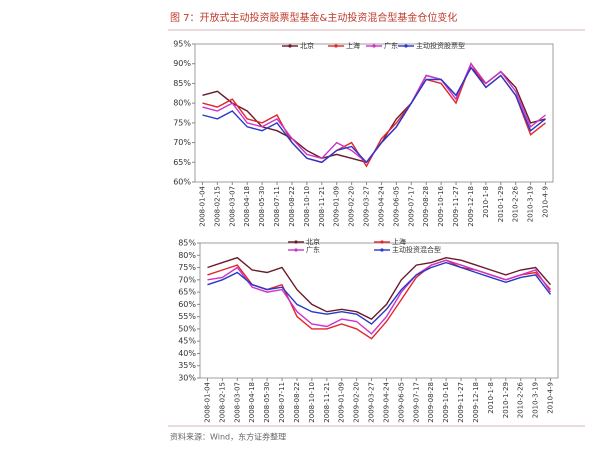  I want to click on y-tick-label: 40%, so click(187, 353).